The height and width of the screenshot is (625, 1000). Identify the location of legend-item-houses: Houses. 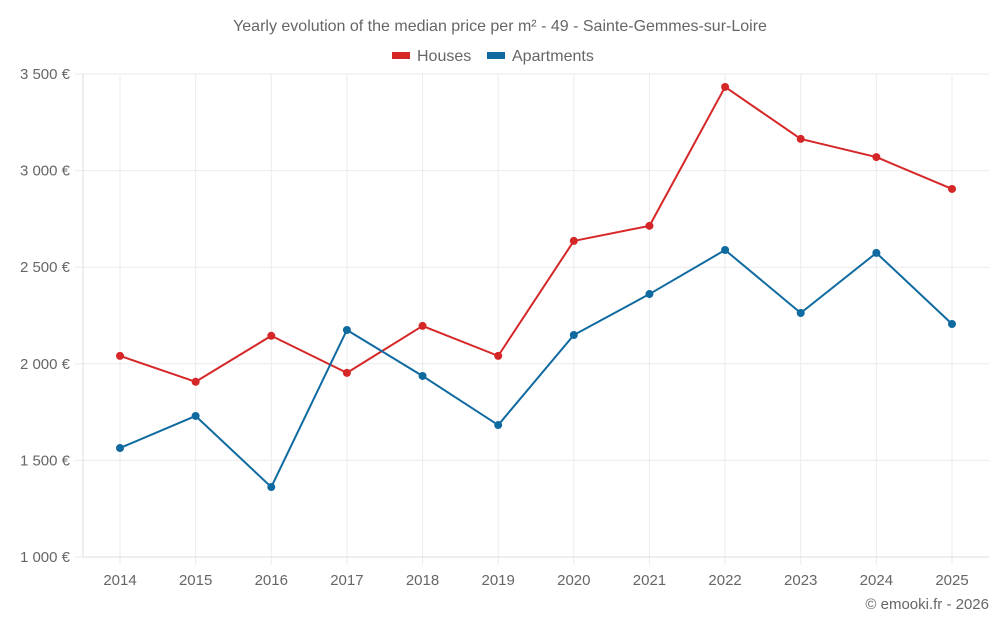
(431, 56).